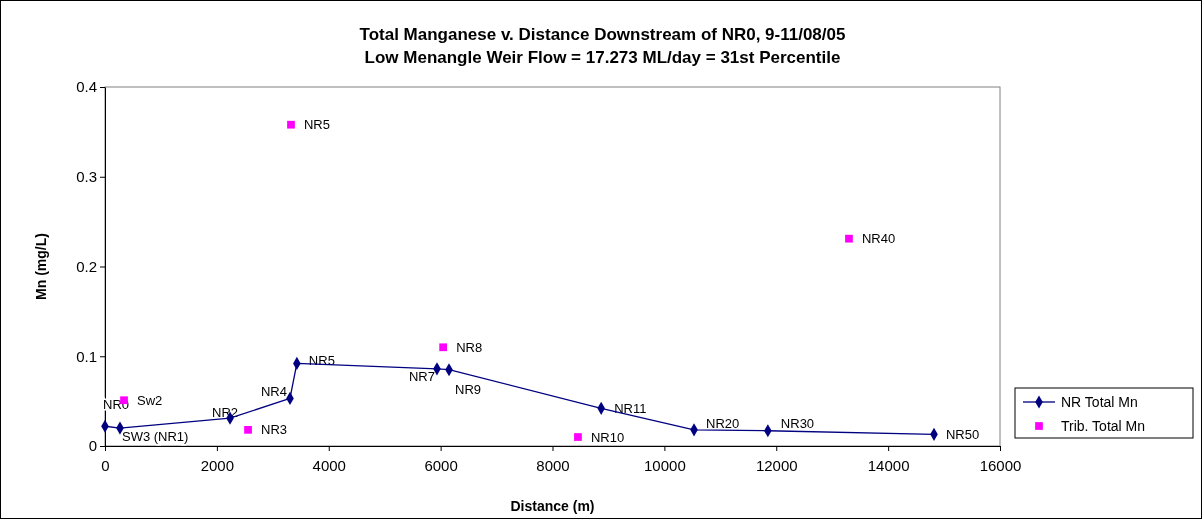  What do you see at coordinates (329, 465) in the screenshot?
I see `x-tick-label: 4000` at bounding box center [329, 465].